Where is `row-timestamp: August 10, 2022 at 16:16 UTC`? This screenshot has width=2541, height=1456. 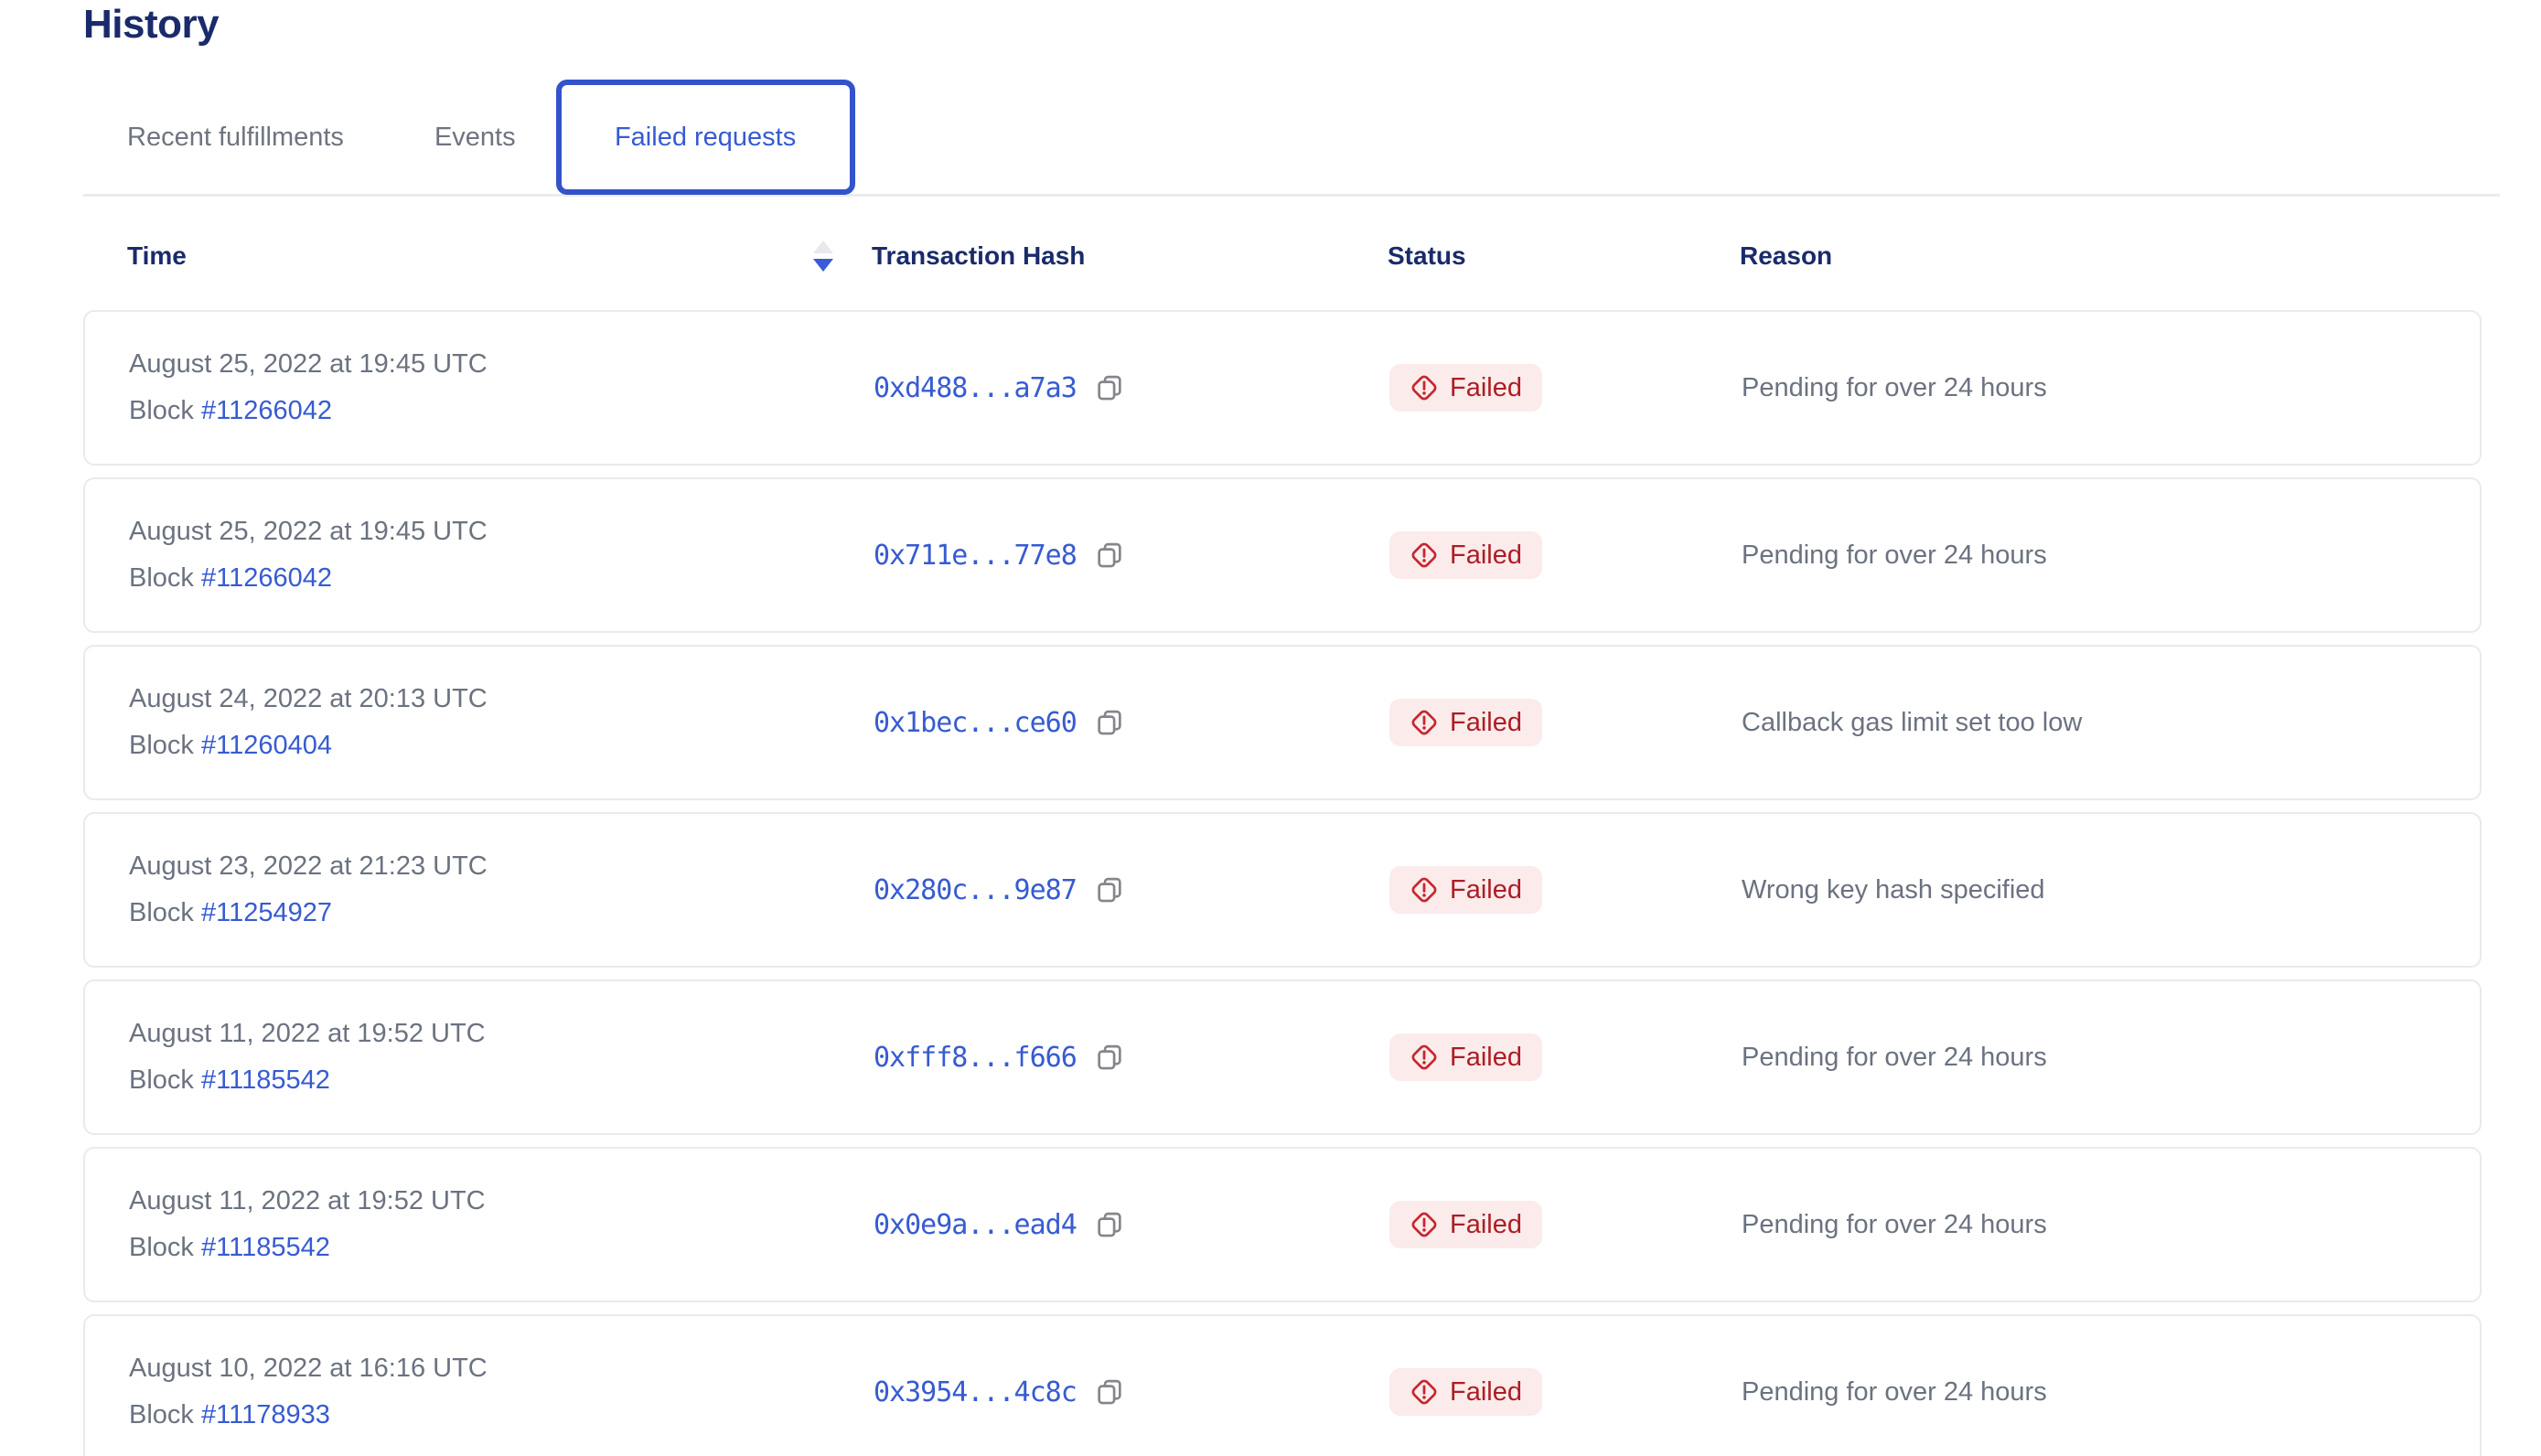 row-timestamp: August 10, 2022 at 16:16 UTC is located at coordinates (309, 1368).